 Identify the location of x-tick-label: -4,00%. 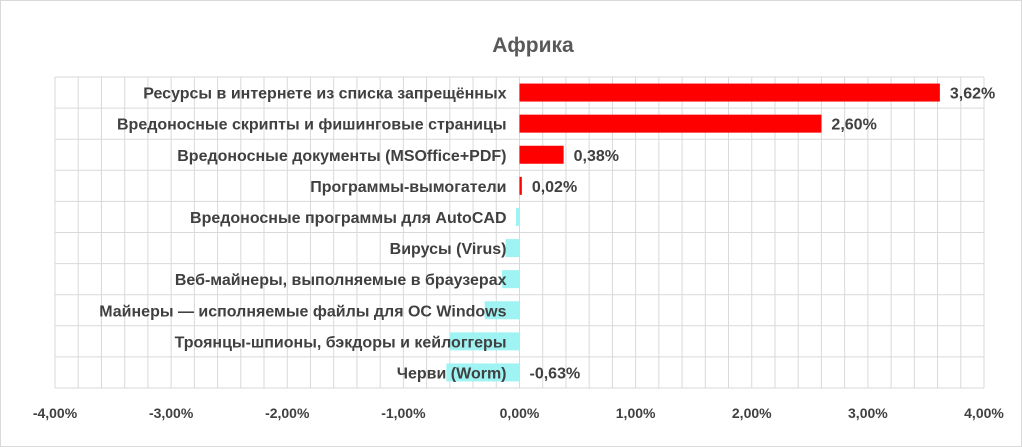
(55, 413).